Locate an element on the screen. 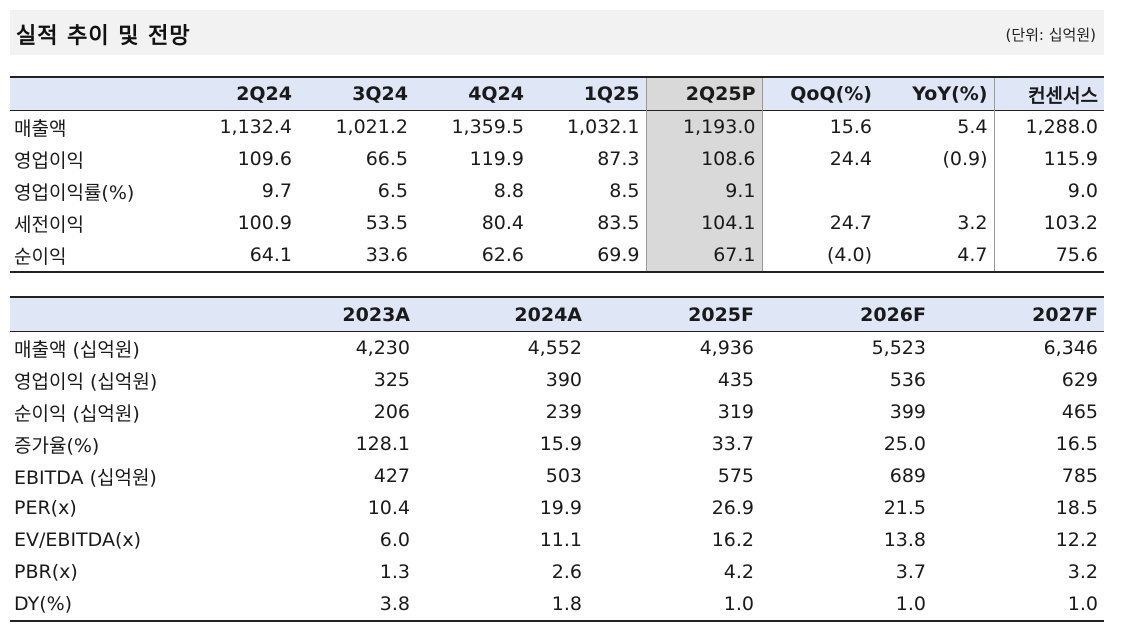 The image size is (1133, 634). table-cell: 1,132.4 is located at coordinates (255, 127).